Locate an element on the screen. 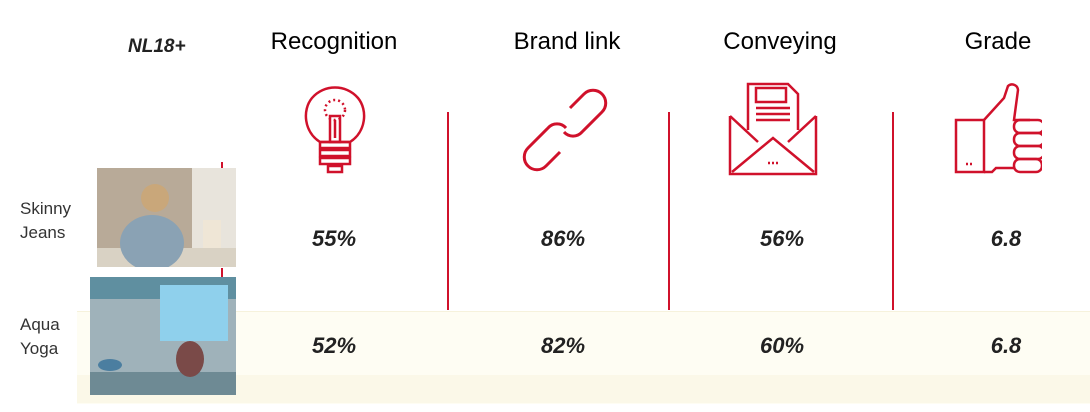 The width and height of the screenshot is (1090, 412). header-brand-link: Brand link is located at coordinates (567, 41).